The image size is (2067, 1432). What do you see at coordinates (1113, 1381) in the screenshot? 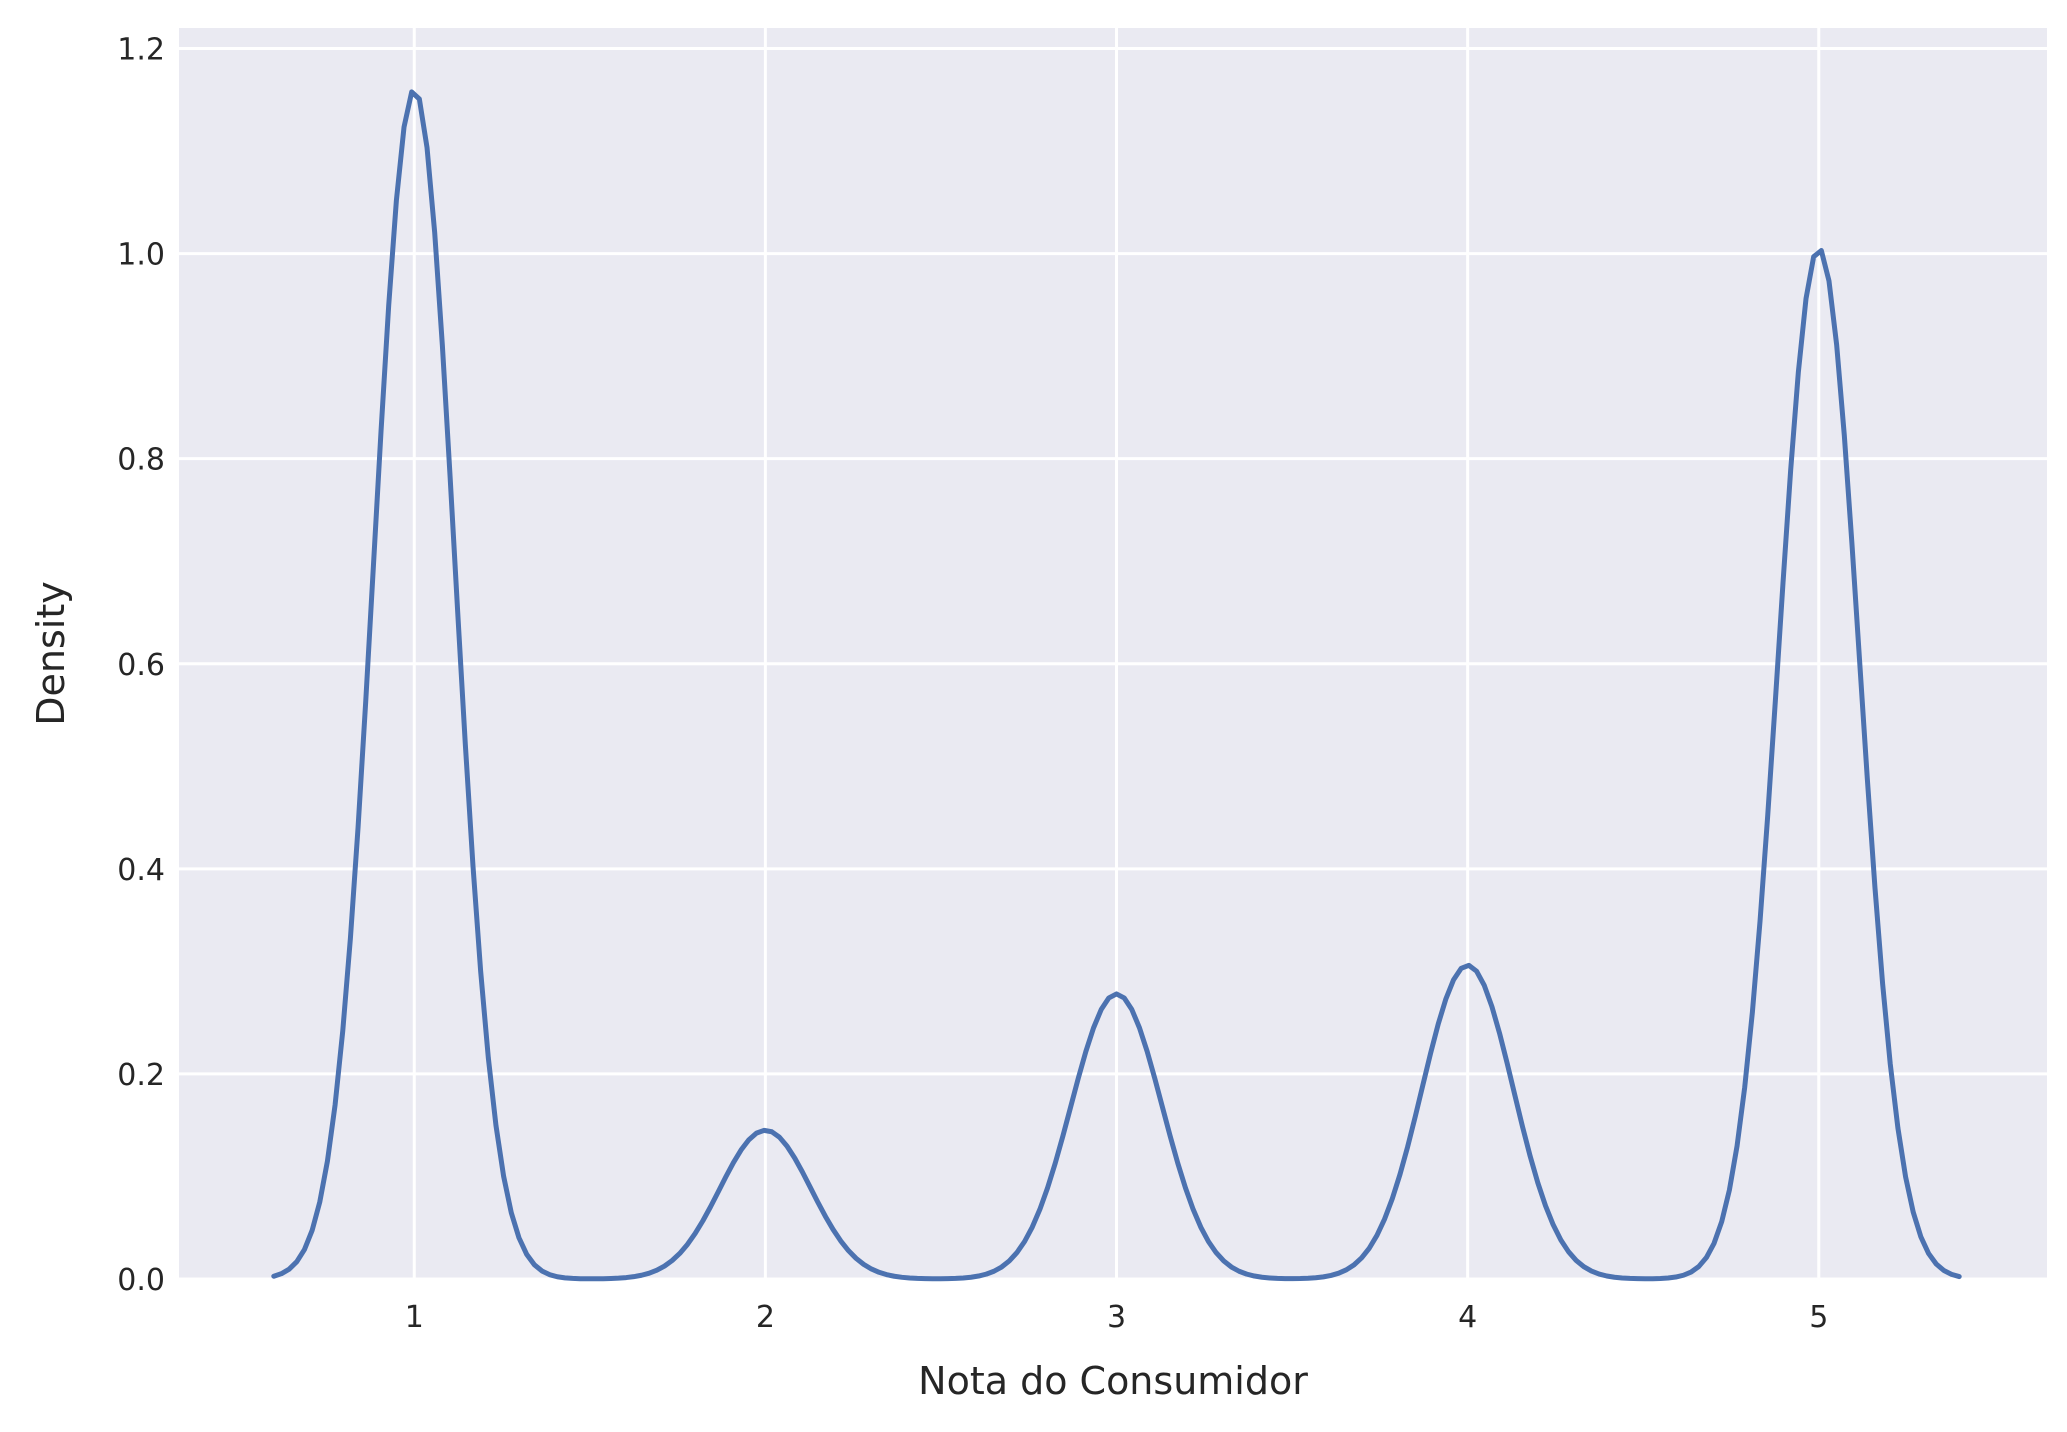
I see `x-axis-label: Nota do Consumidor` at bounding box center [1113, 1381].